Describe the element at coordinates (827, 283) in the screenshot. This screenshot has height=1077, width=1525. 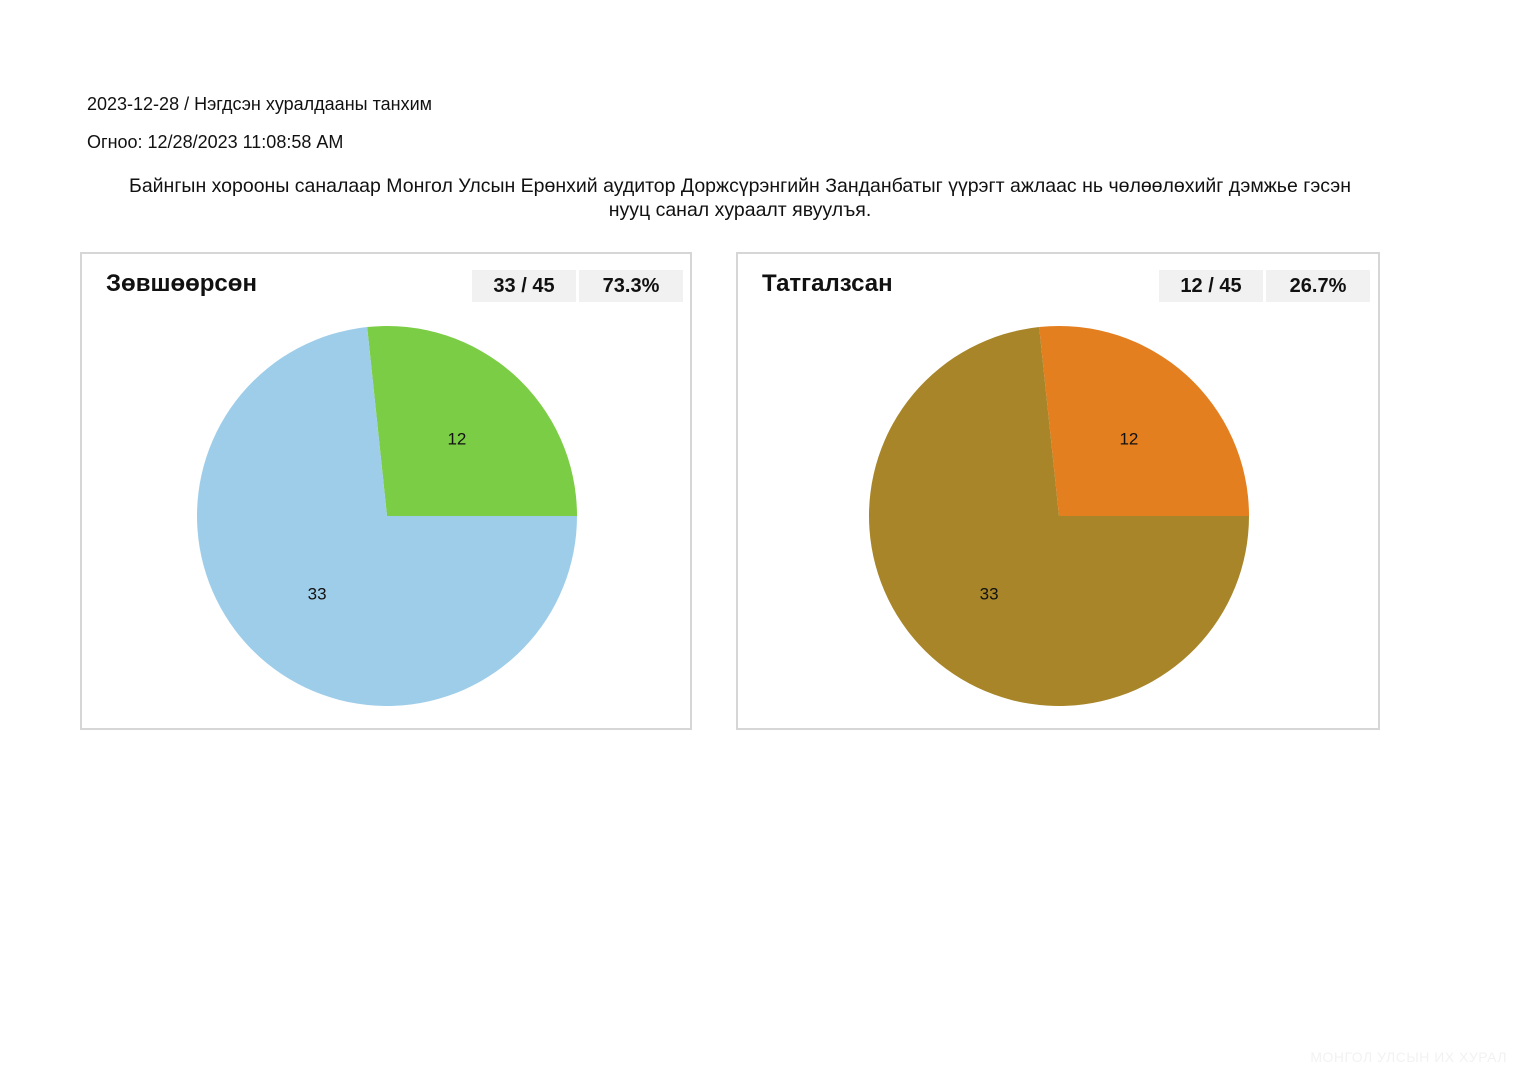
I see `rejected-title: Татгалзсан` at that location.